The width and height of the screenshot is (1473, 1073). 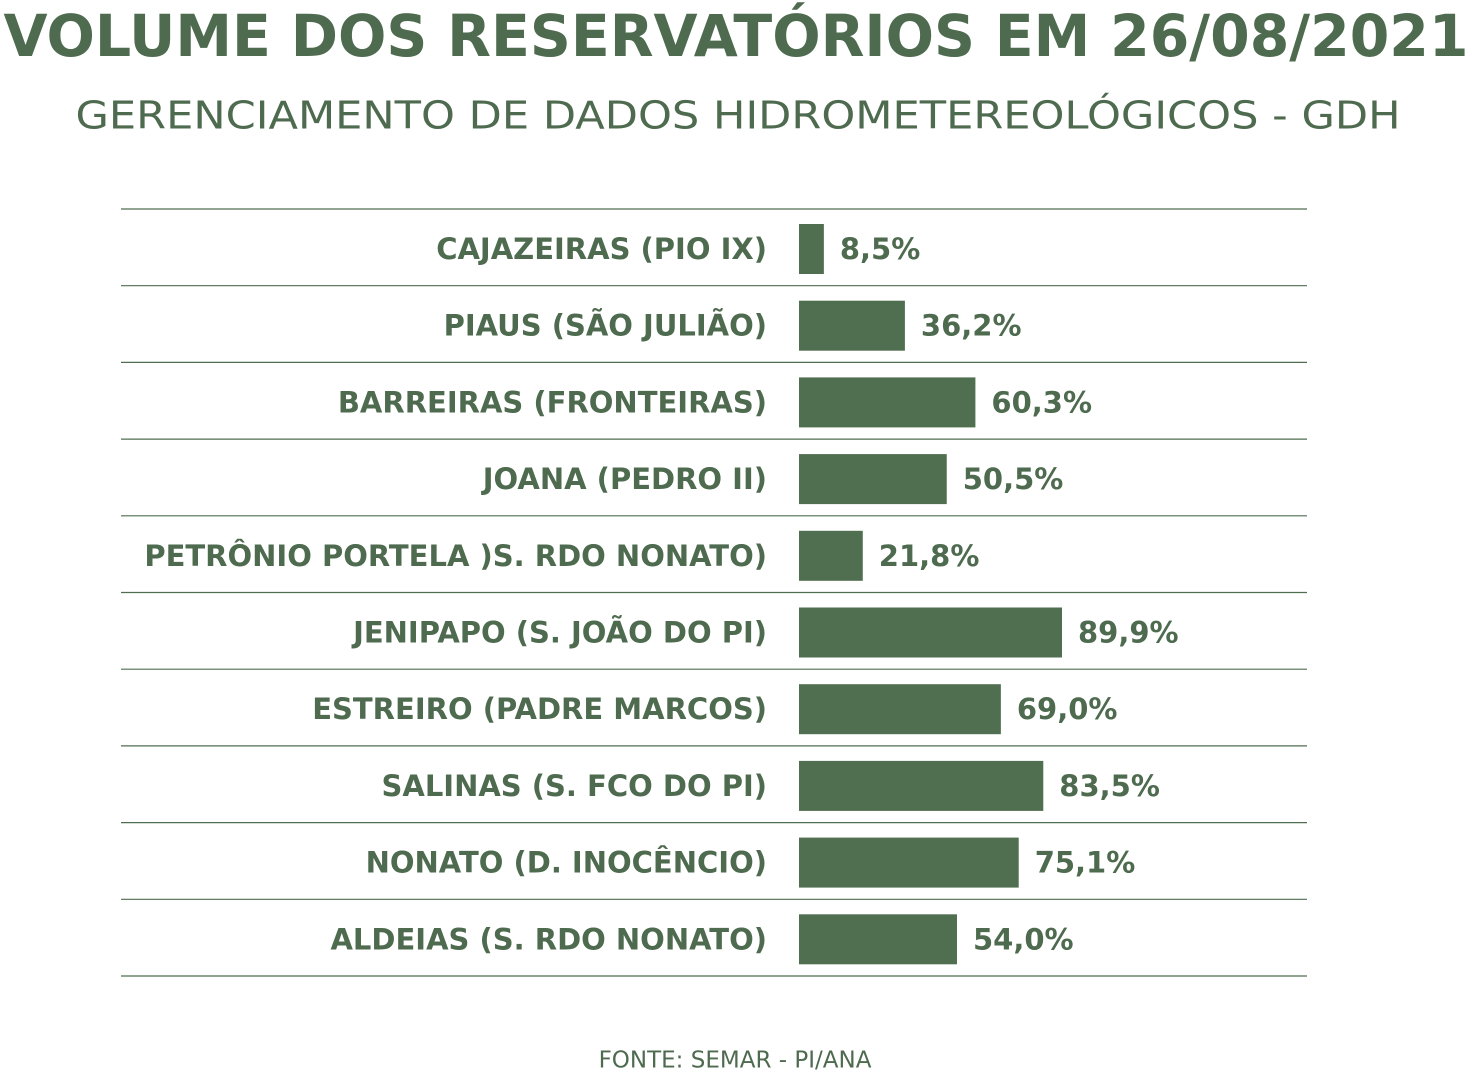 I want to click on value-label: 8,5%, so click(x=880, y=249).